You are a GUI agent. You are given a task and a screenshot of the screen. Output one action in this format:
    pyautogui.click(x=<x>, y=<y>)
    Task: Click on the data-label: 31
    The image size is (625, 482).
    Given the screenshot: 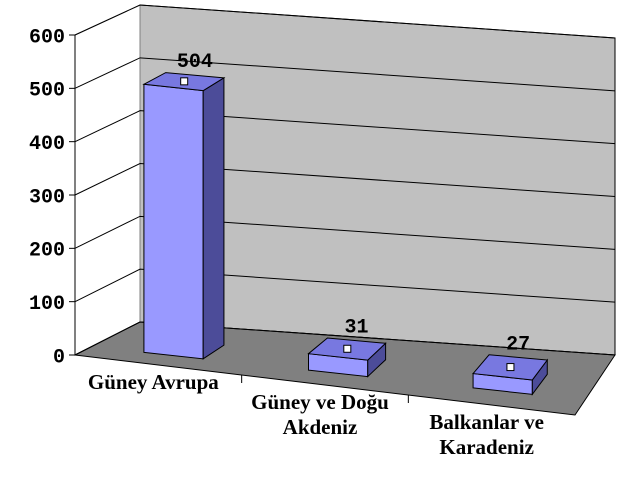 What is the action you would take?
    pyautogui.click(x=356, y=328)
    